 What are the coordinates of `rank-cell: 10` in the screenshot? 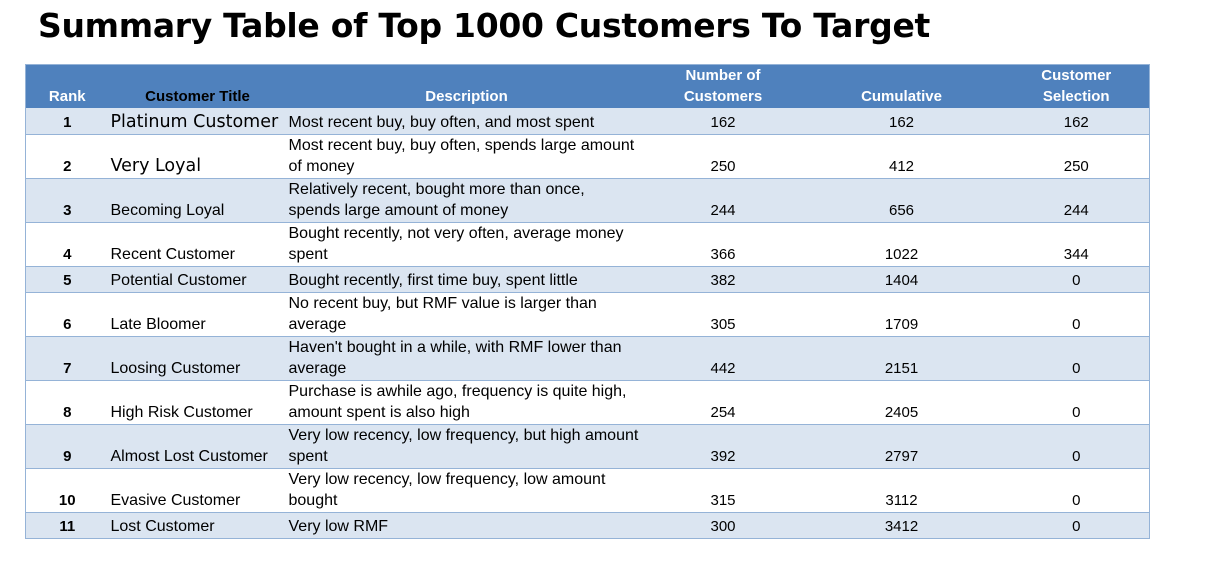 It's located at (67, 490).